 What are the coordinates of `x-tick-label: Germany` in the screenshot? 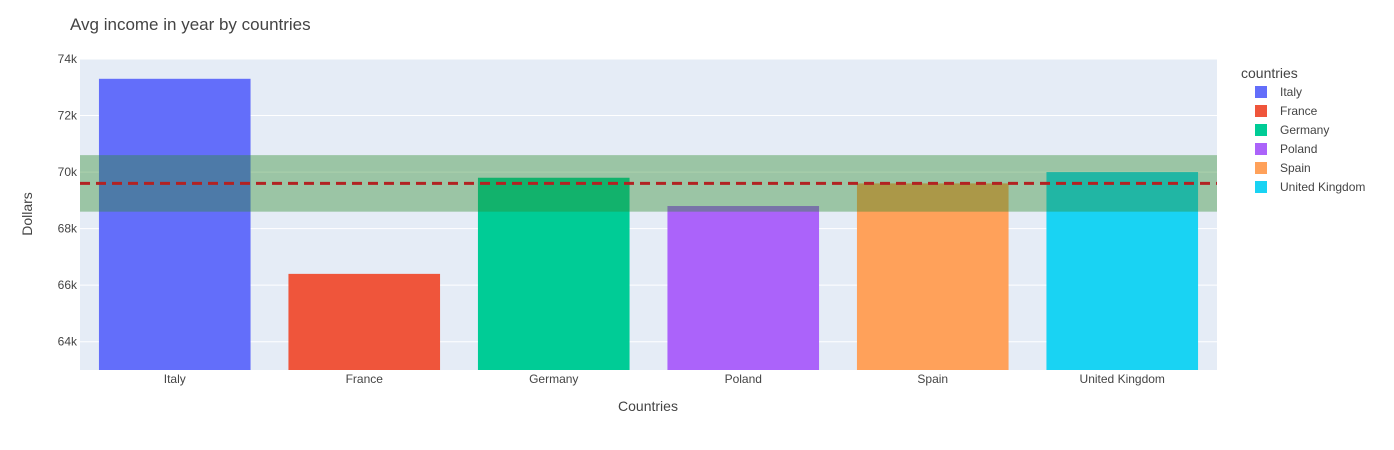 It's located at (553, 379).